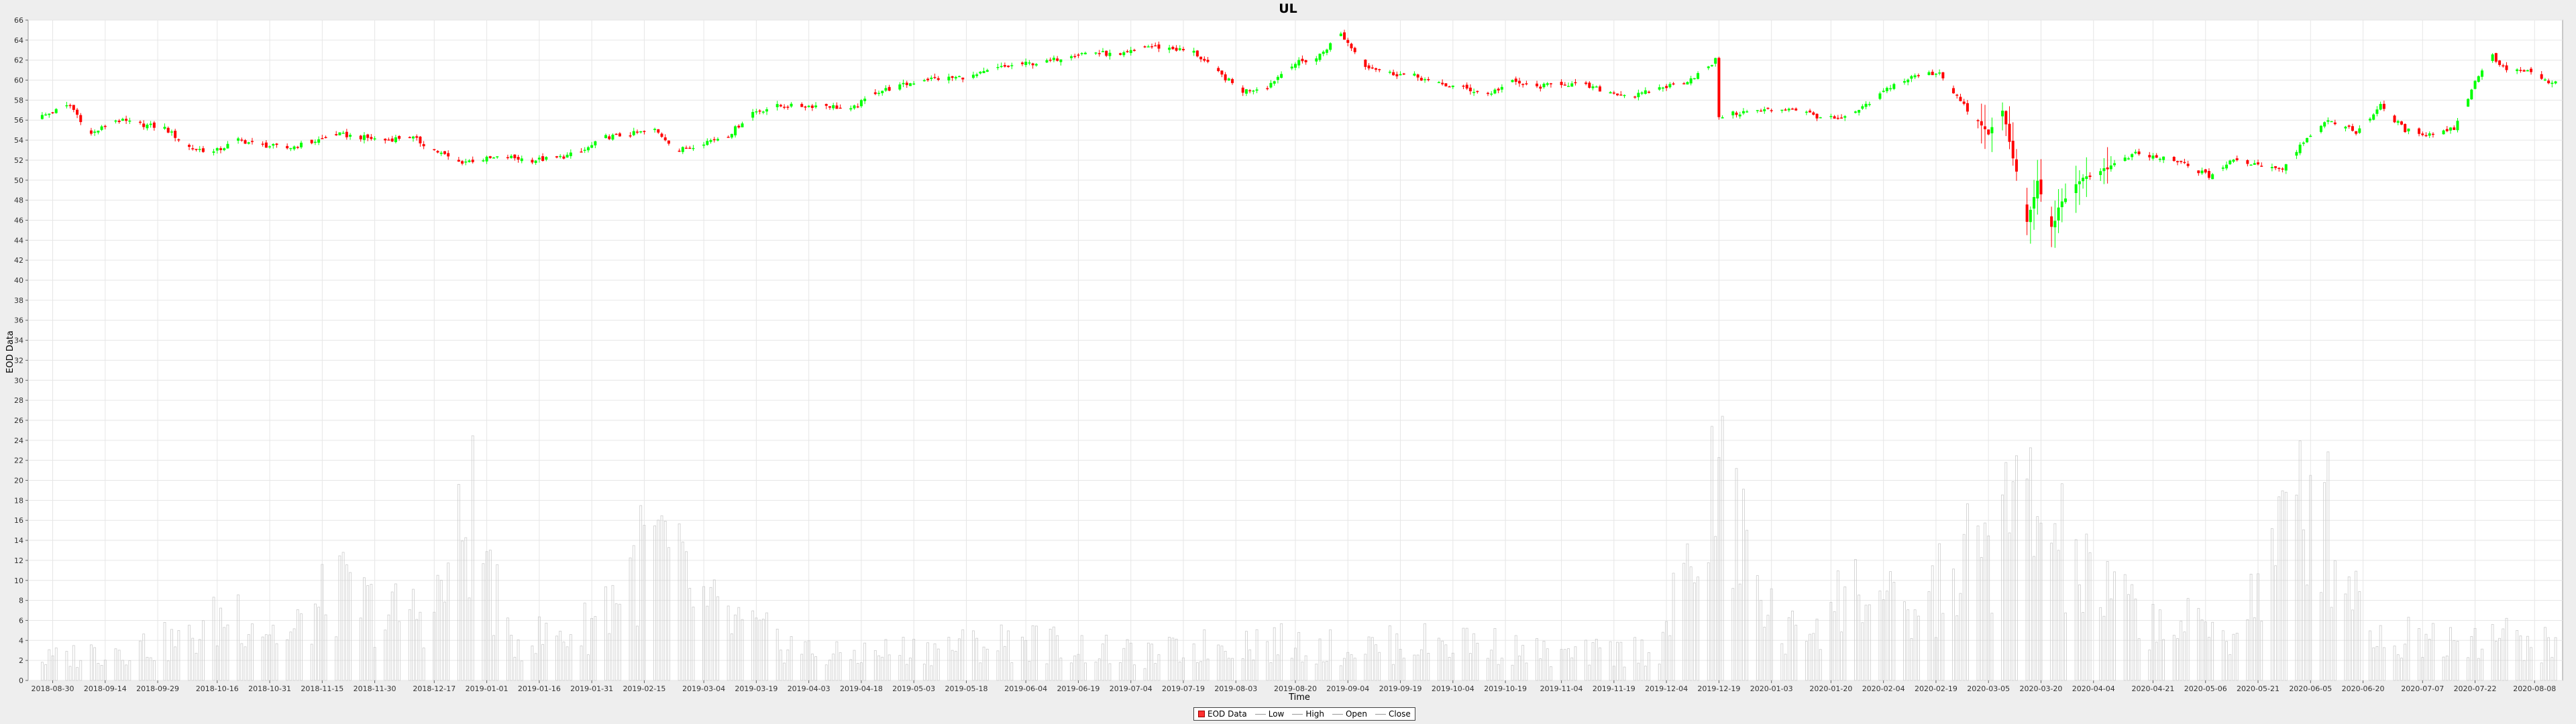 The image size is (2576, 724). Describe the element at coordinates (1295, 688) in the screenshot. I see `x-tick-label: 2019-08-20` at that location.